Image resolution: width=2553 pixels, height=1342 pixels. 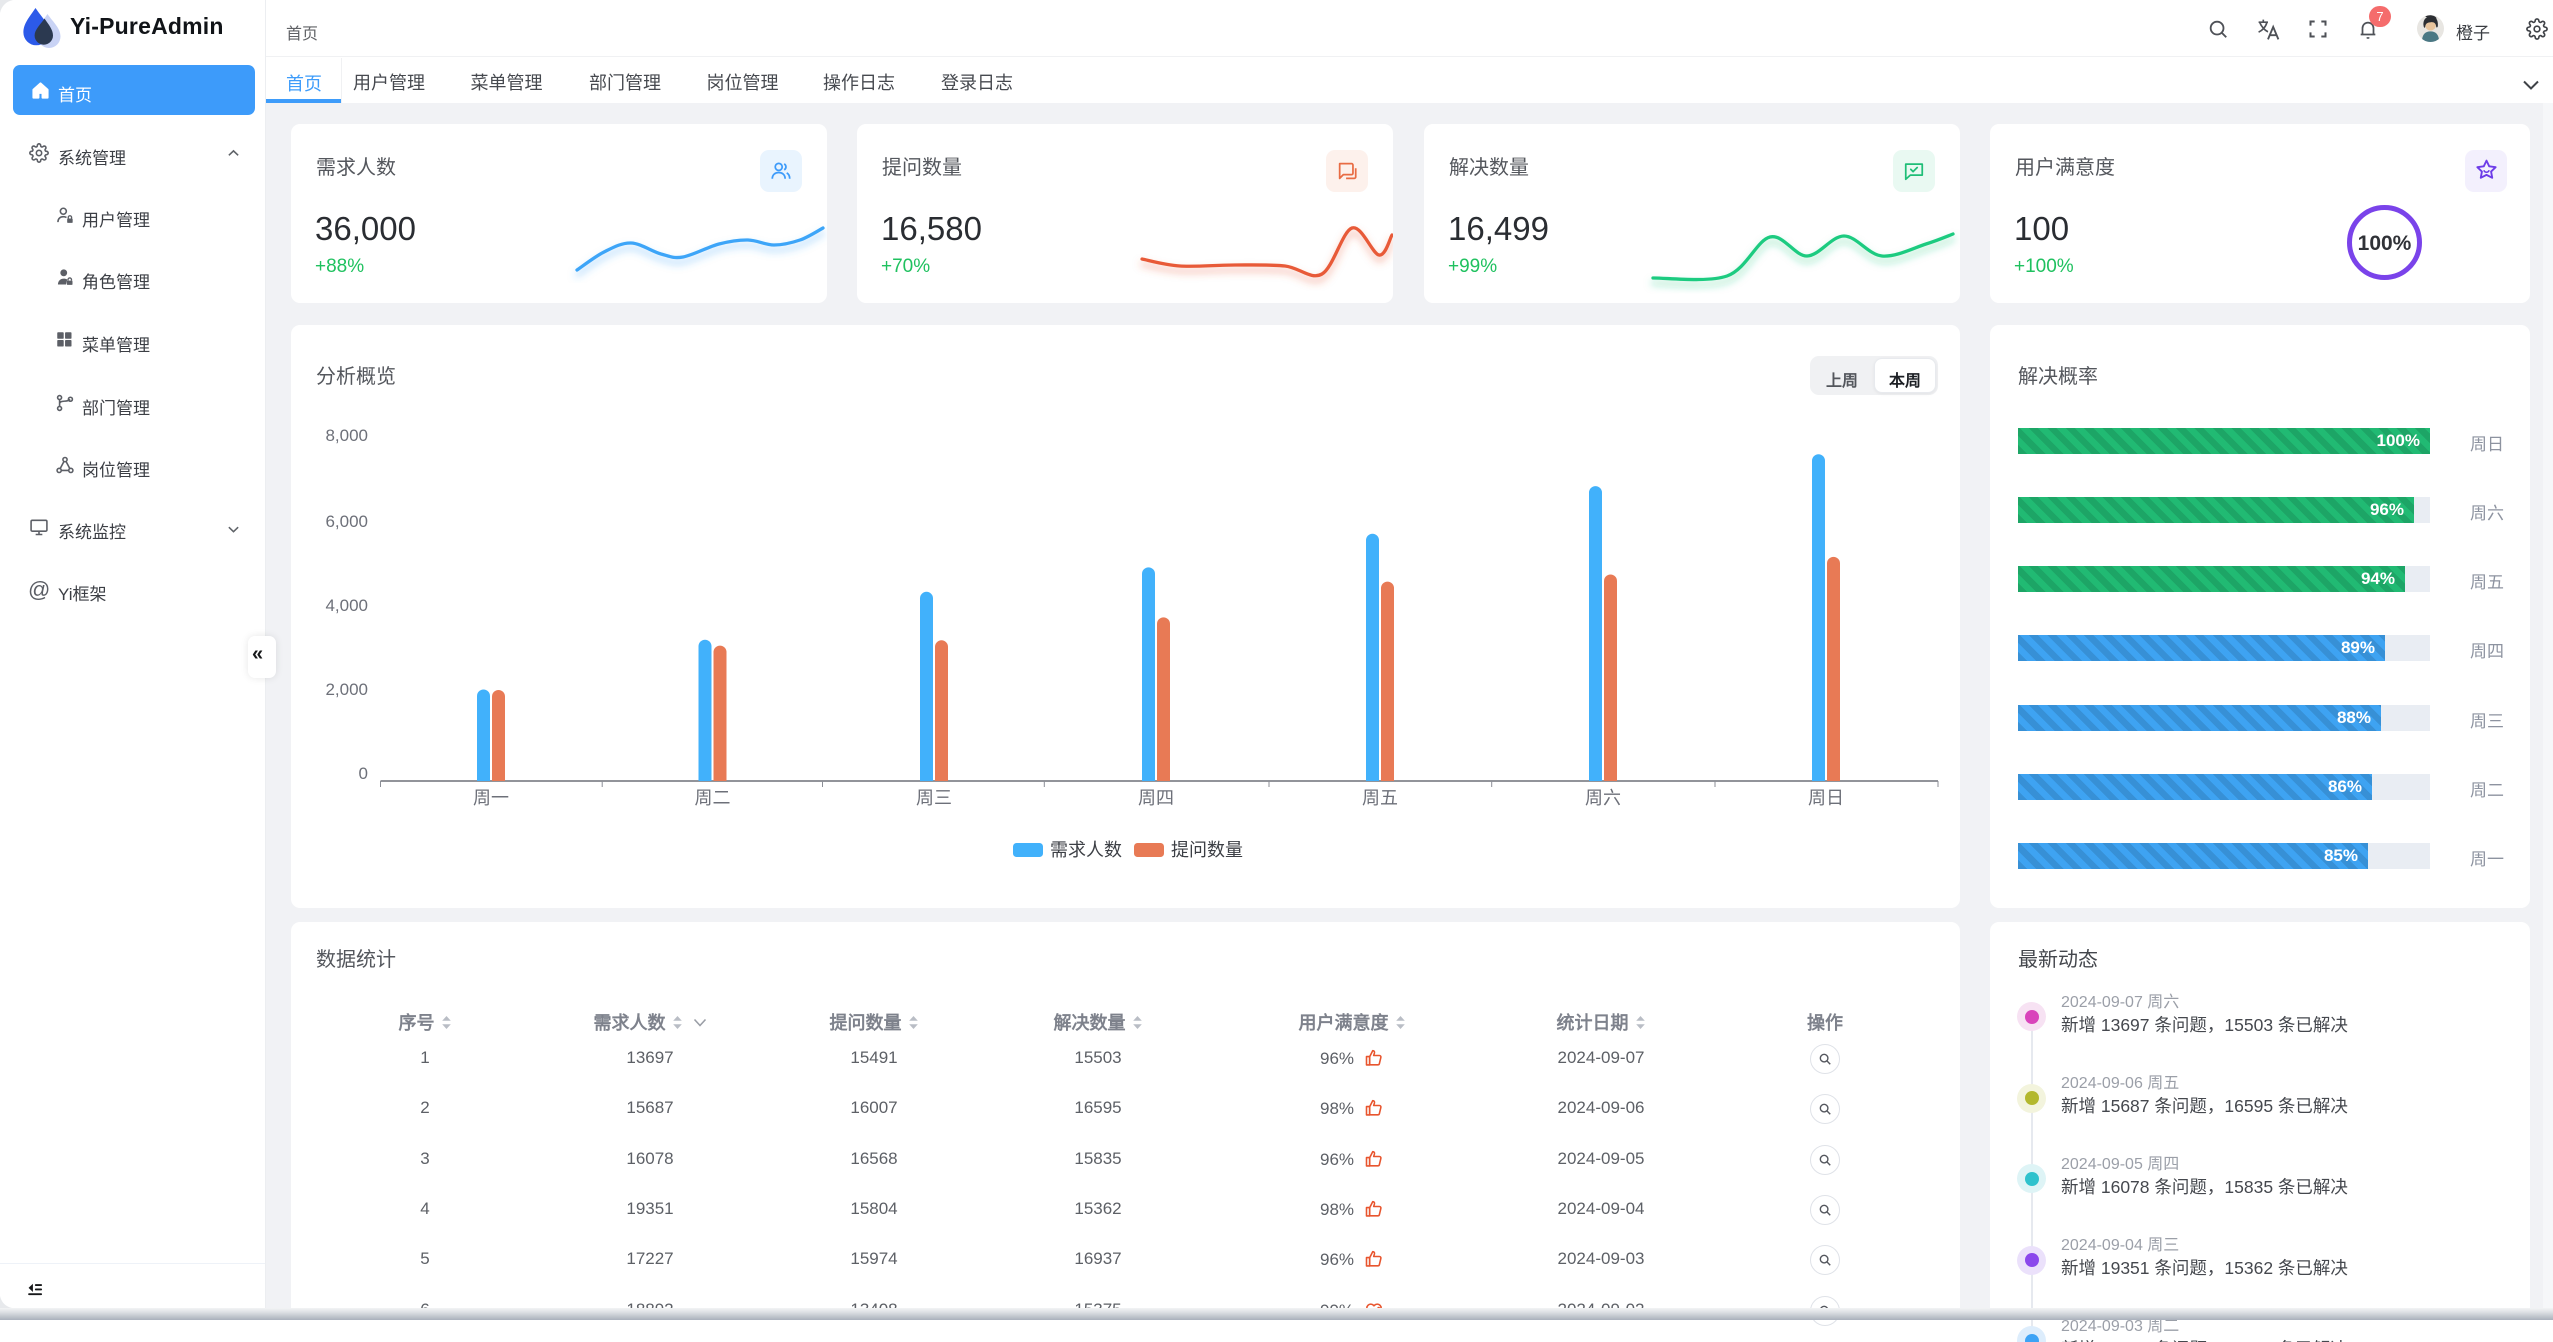 What do you see at coordinates (1207, 850) in the screenshot?
I see `svg-text: 提问数量` at bounding box center [1207, 850].